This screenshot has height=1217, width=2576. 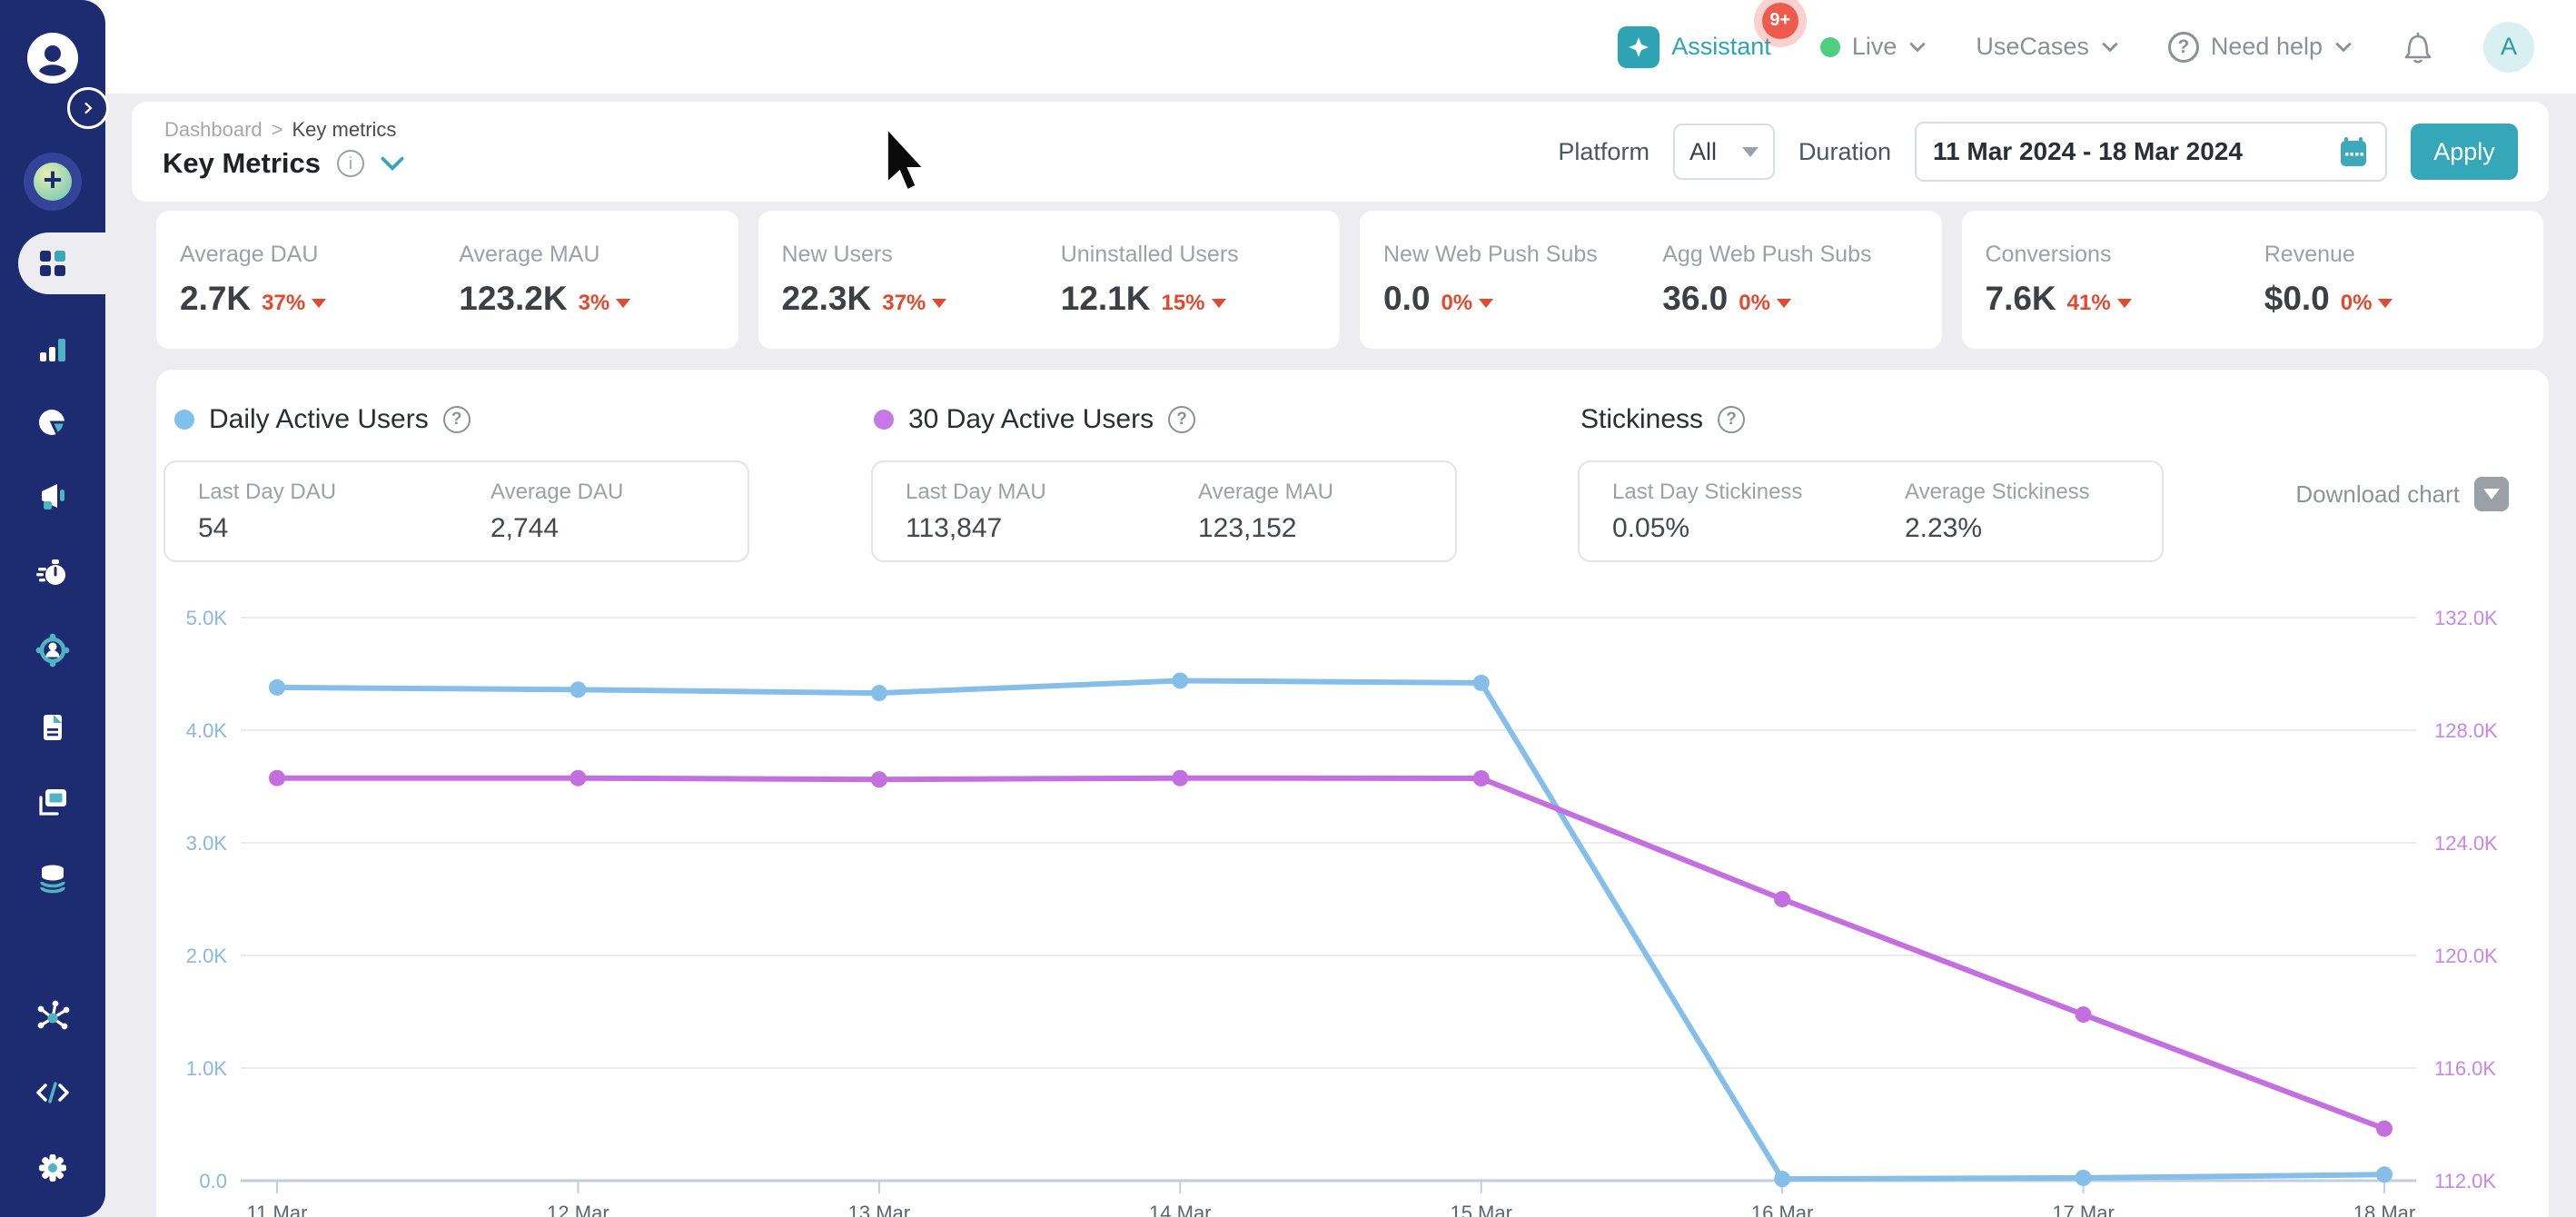 I want to click on assistant-button: Assistant 9+, so click(x=1708, y=35).